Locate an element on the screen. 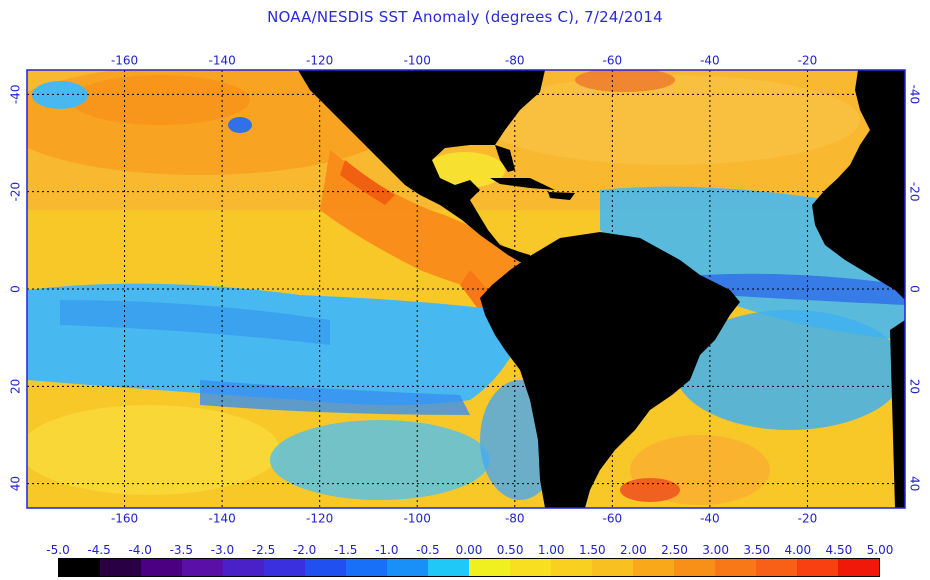 The width and height of the screenshot is (930, 580). caribbean-cuba is located at coordinates (522, 184).